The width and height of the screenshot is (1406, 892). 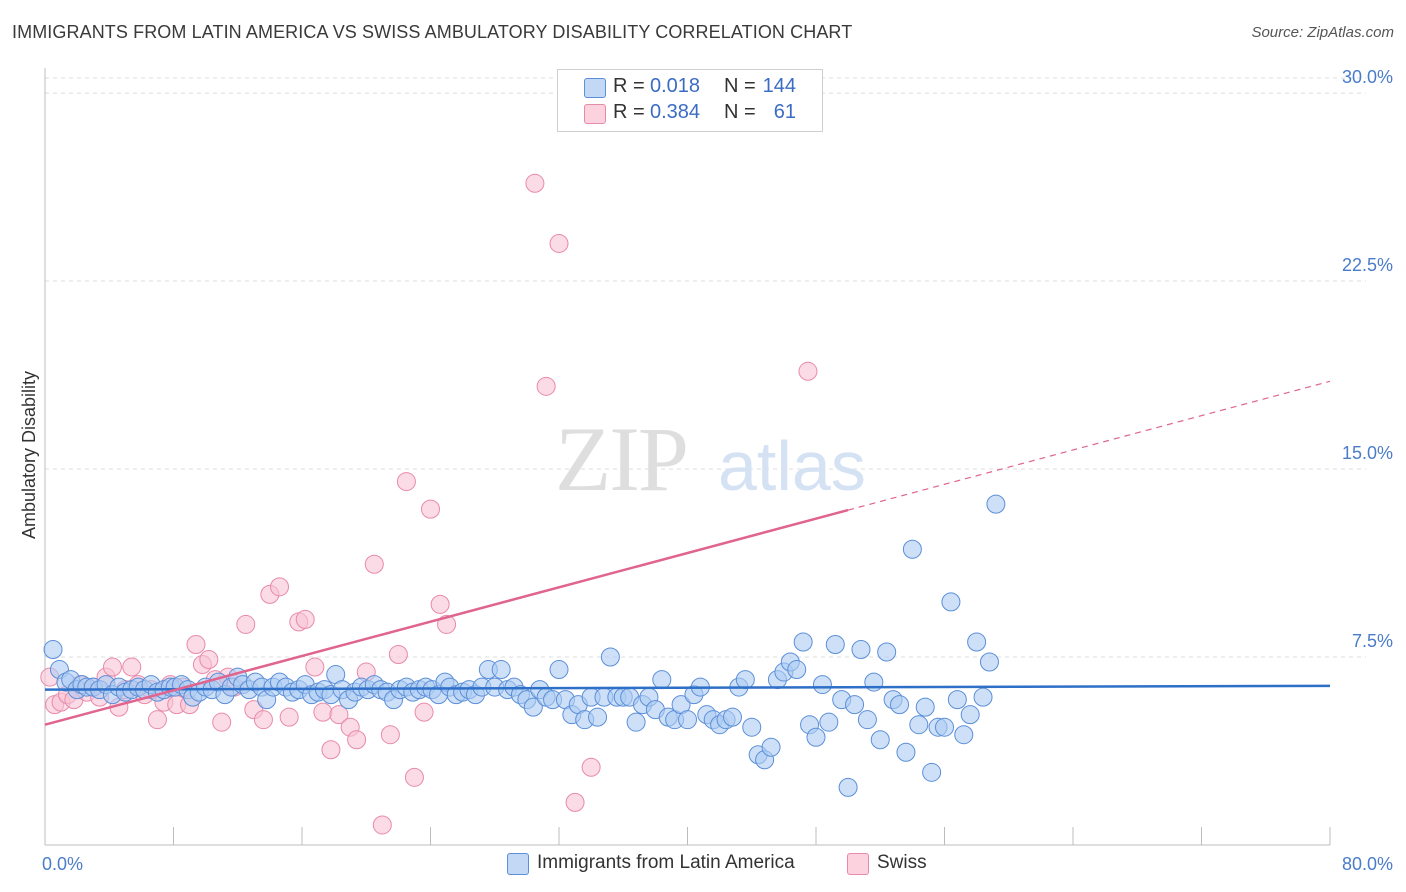 I want to click on correlation-legend: R = 0.018 N = 144 R = 0.384 N = 61, so click(x=690, y=100).